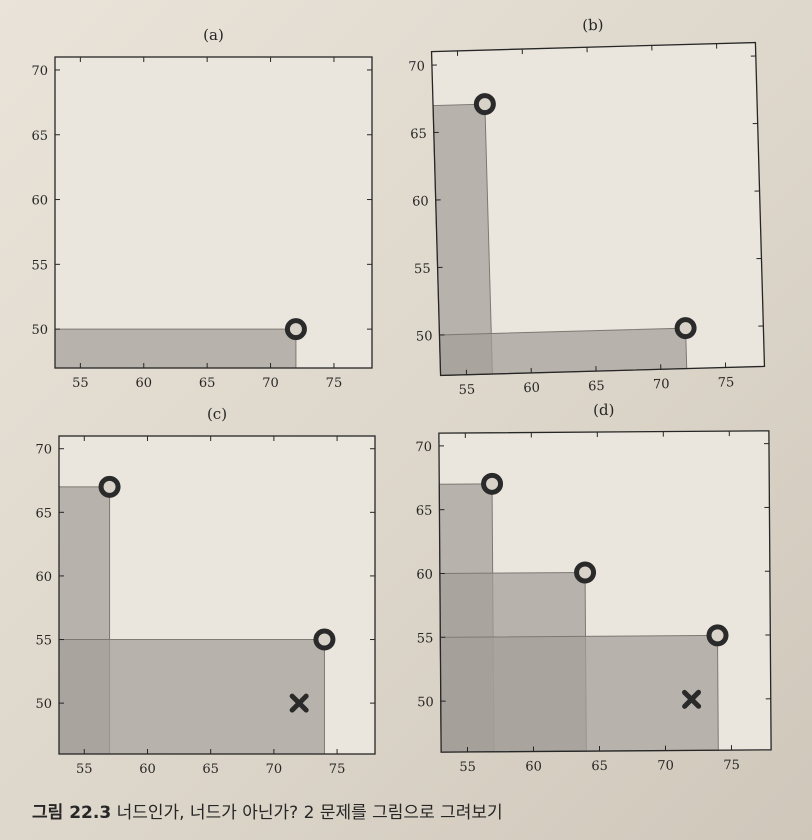 Image resolution: width=812 pixels, height=840 pixels. I want to click on figure-caption: 그림 22.3 너드인가, 너드가 아닌가? 2 문제를 그림으로 그려보기, so click(412, 810).